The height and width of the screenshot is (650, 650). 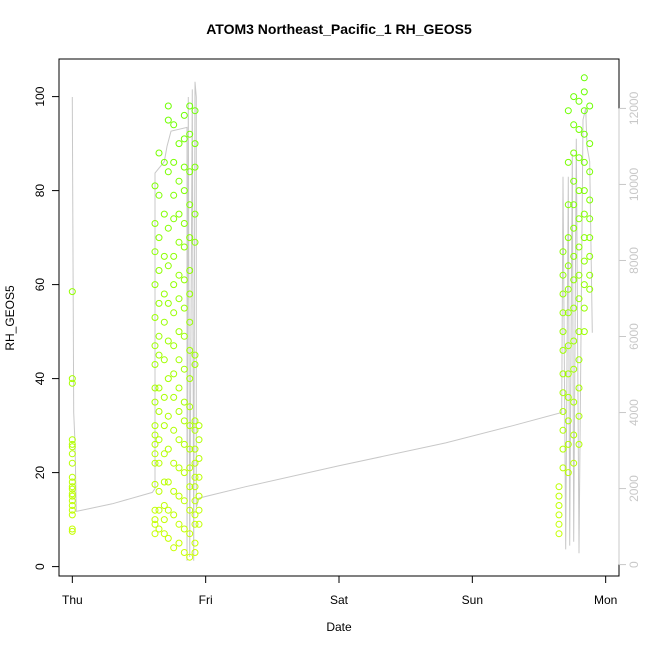 What do you see at coordinates (339, 591) in the screenshot?
I see `x-axis: Thu Fri Sat Sun Mon` at bounding box center [339, 591].